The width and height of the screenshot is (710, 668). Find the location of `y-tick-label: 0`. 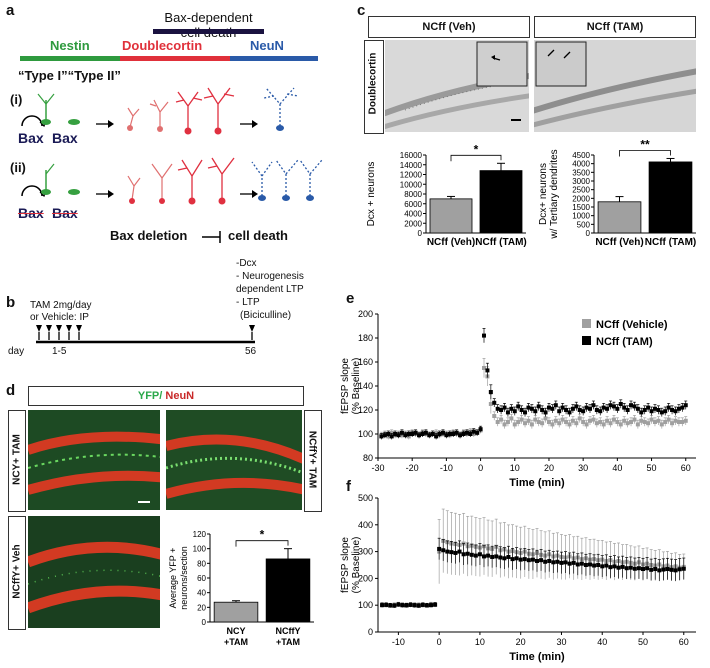

y-tick-label: 0 is located at coordinates (204, 622).